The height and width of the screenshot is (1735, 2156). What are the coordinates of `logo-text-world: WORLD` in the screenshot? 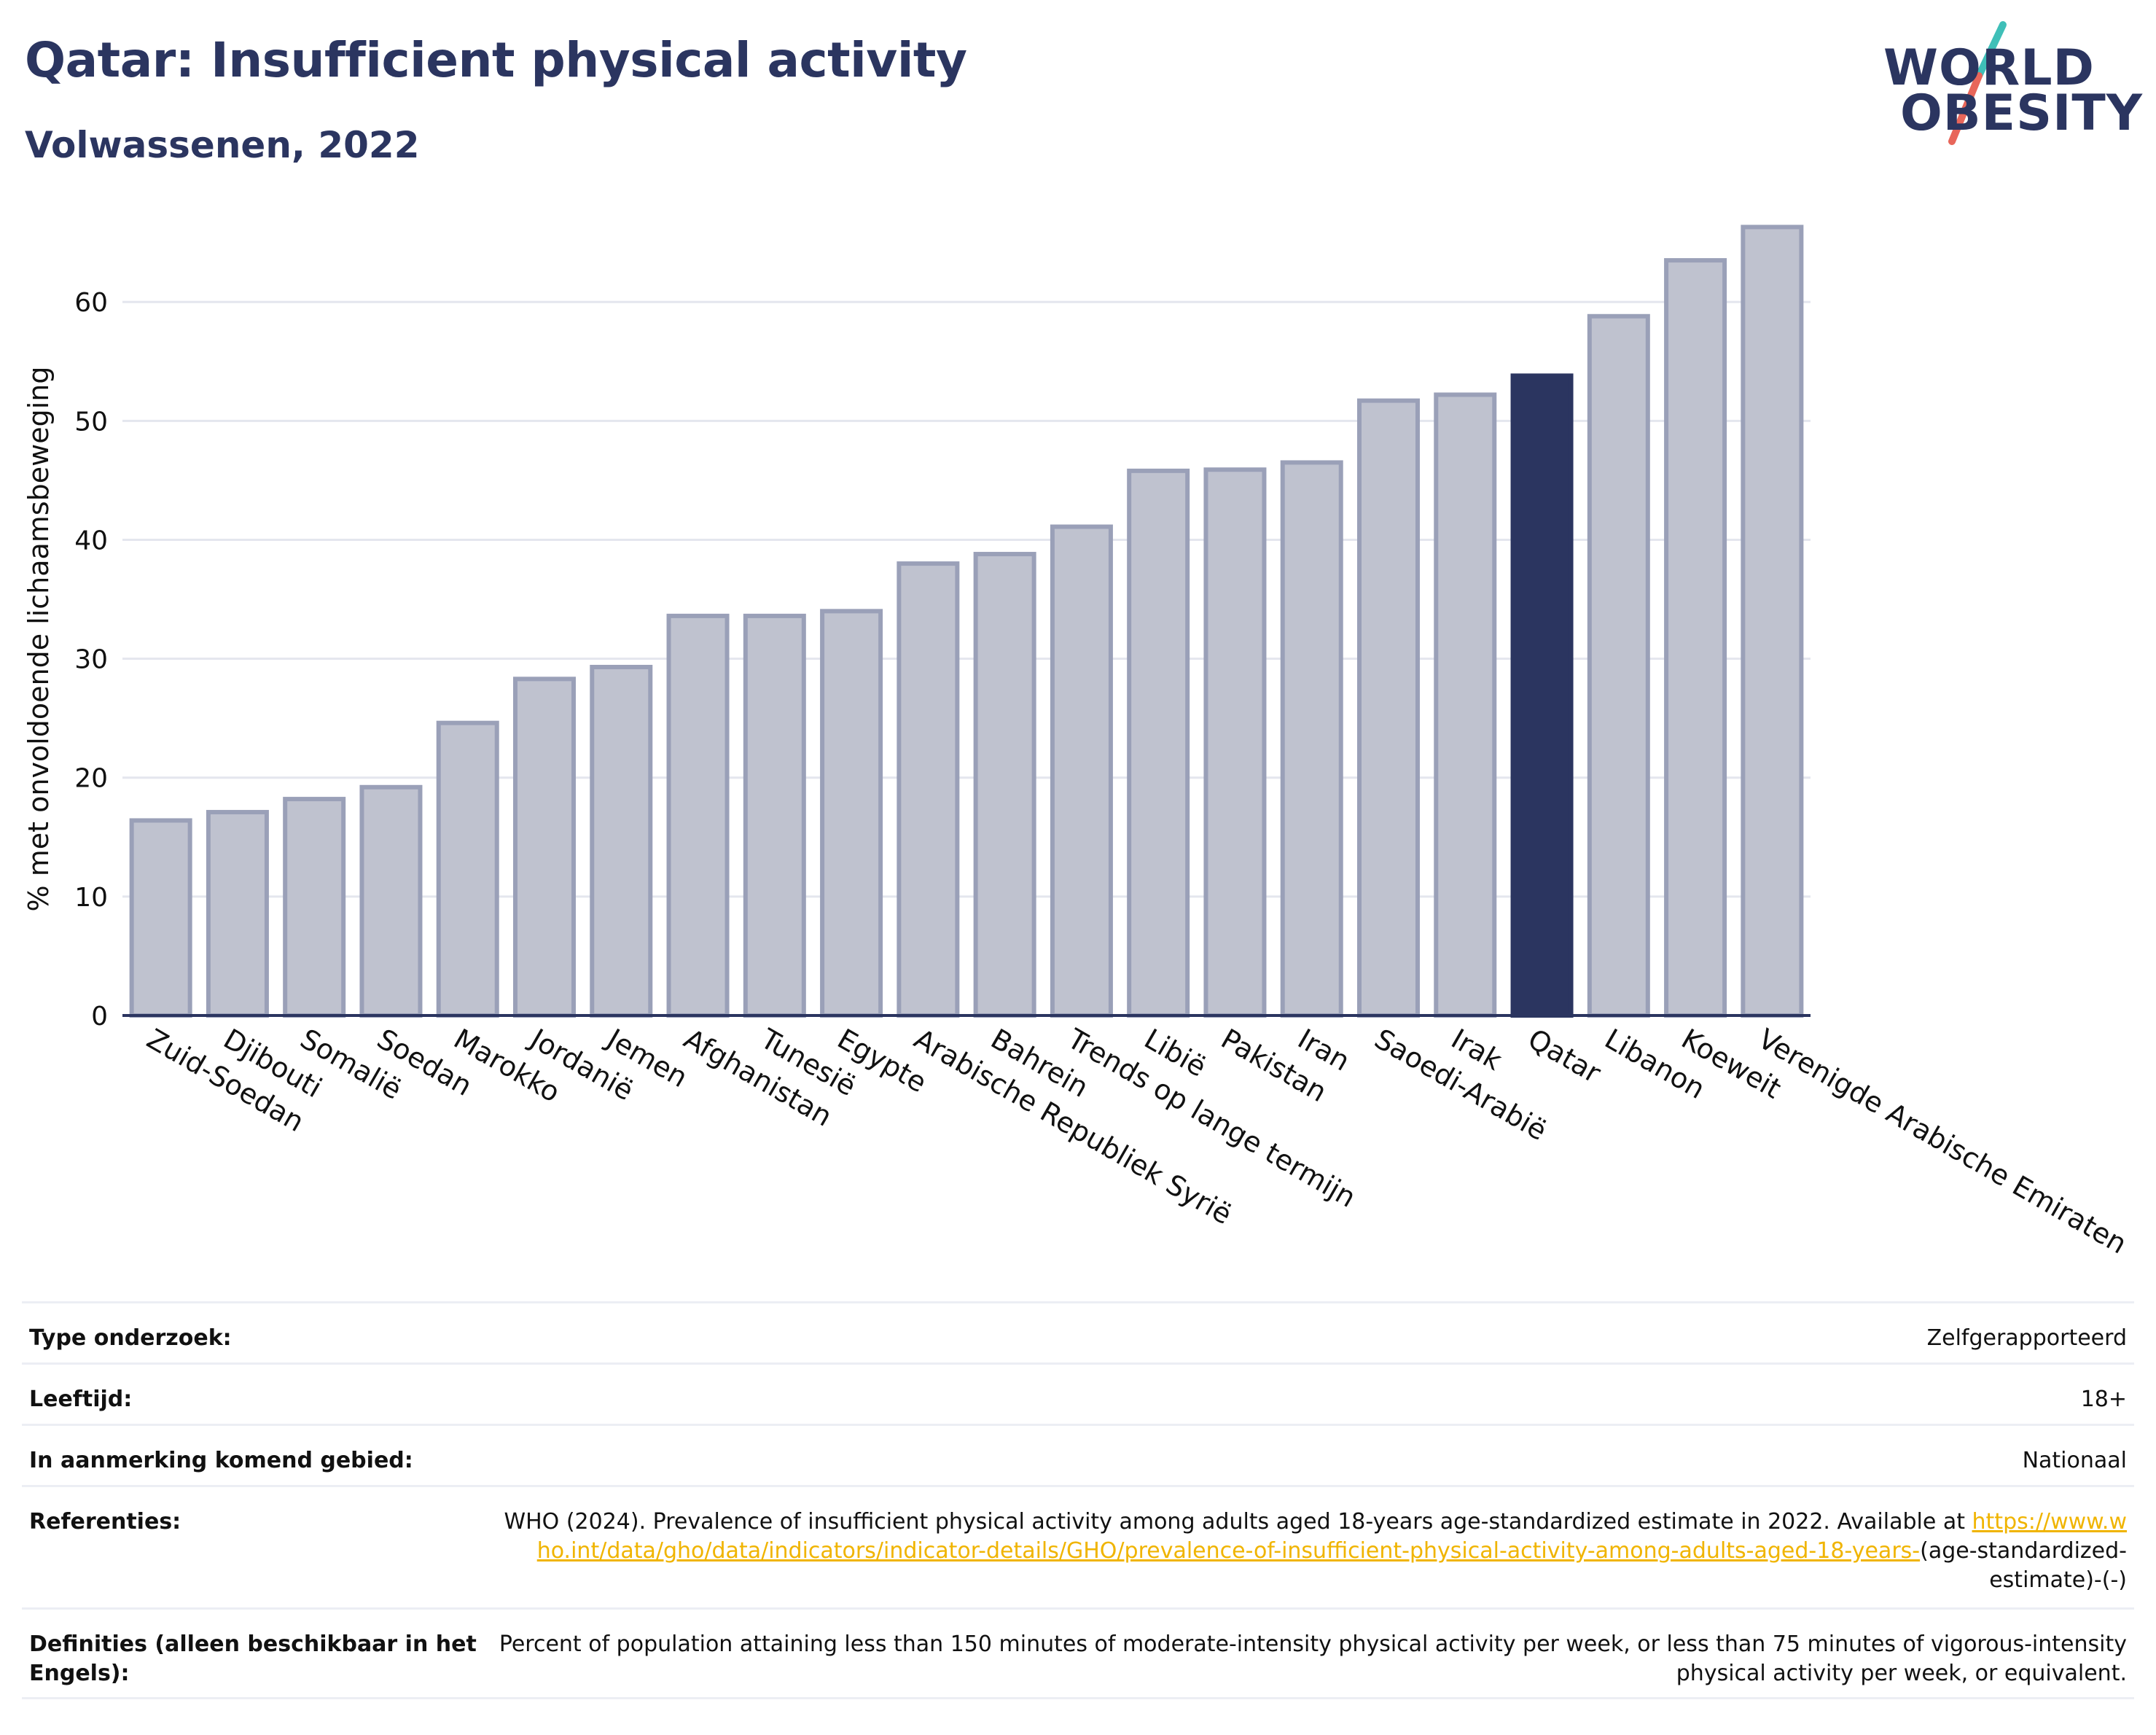 It's located at (1989, 68).